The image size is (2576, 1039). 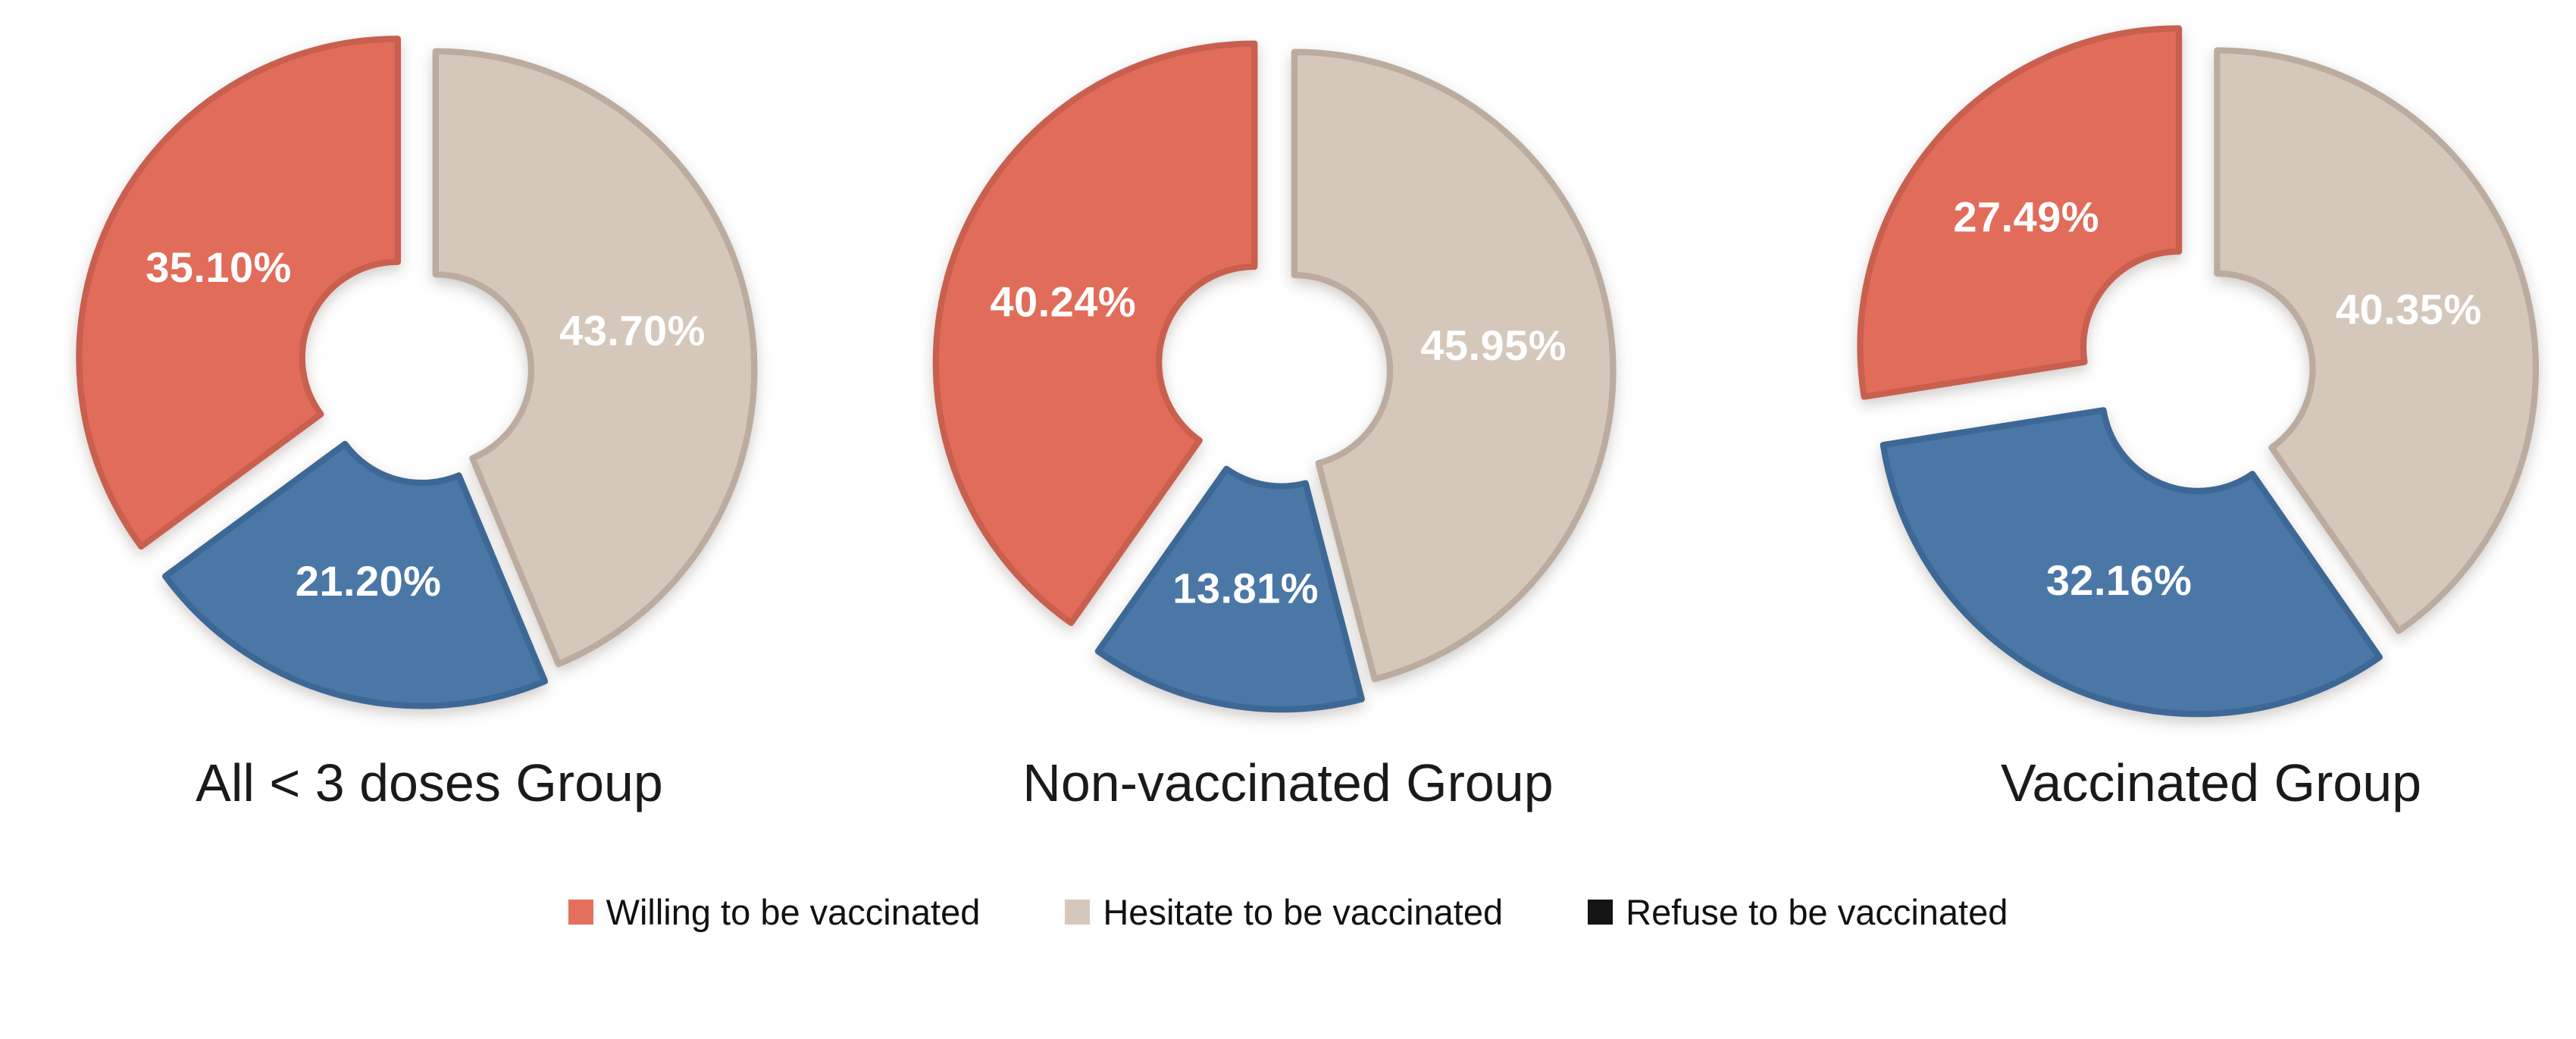 What do you see at coordinates (430, 782) in the screenshot?
I see `chart-caption-all-lt-3-doses: All < 3 doses Group` at bounding box center [430, 782].